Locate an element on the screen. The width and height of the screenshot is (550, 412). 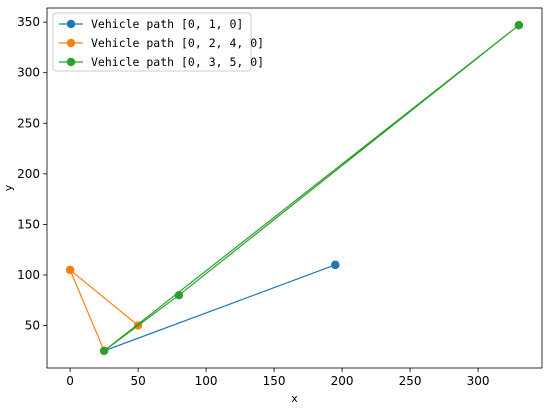
y-tick-label: 350 is located at coordinates (28, 22).